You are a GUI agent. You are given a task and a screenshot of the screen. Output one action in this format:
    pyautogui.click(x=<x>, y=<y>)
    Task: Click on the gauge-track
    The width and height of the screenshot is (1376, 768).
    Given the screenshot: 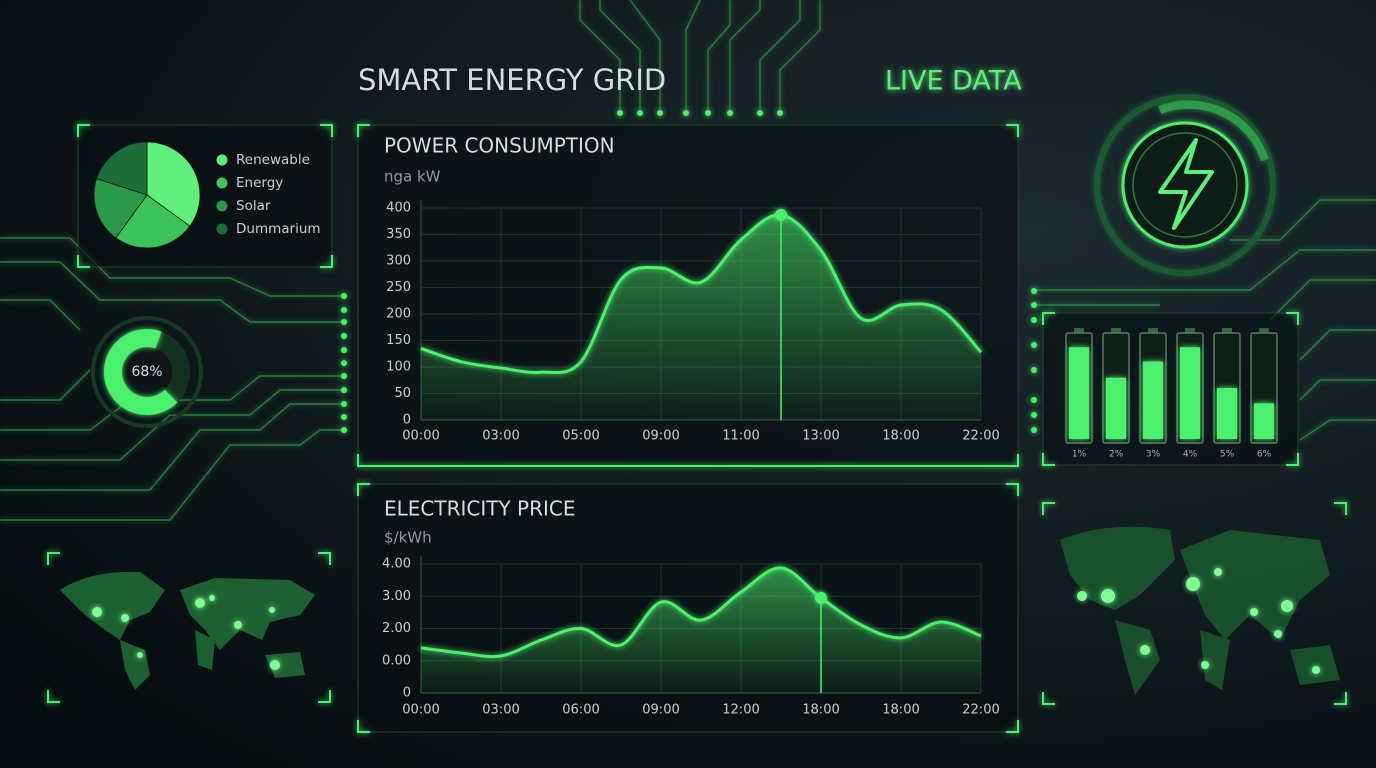 What is the action you would take?
    pyautogui.click(x=147, y=372)
    